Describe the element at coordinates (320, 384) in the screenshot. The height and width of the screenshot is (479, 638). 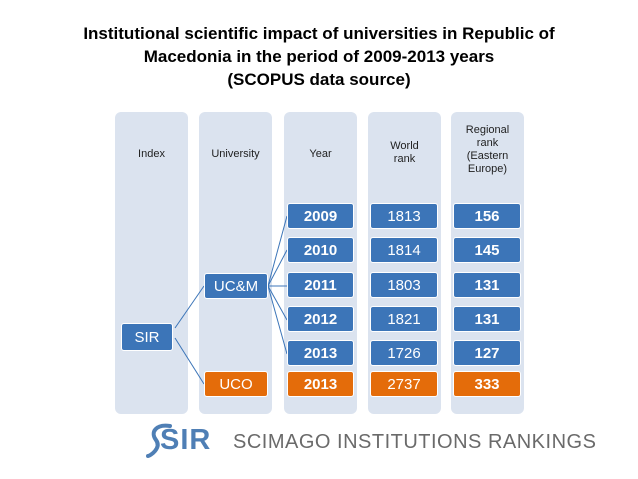
I see `year-box-uco-2013: 2013` at that location.